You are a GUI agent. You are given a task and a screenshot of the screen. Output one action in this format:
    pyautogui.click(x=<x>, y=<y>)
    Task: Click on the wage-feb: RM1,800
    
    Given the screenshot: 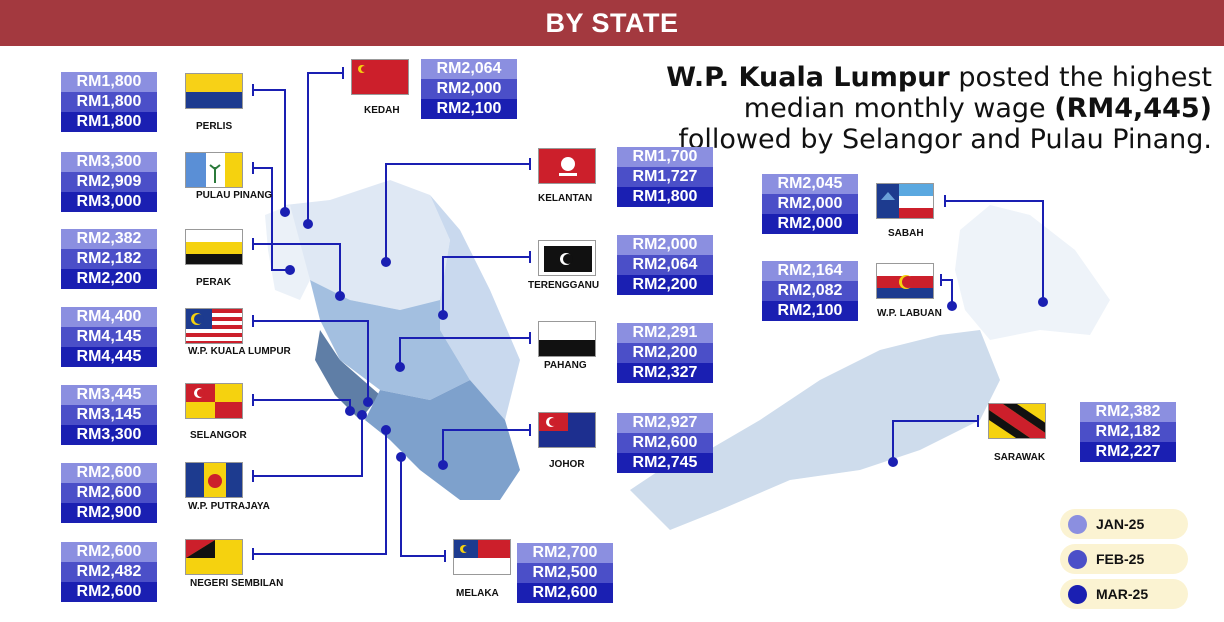 What is the action you would take?
    pyautogui.click(x=109, y=102)
    